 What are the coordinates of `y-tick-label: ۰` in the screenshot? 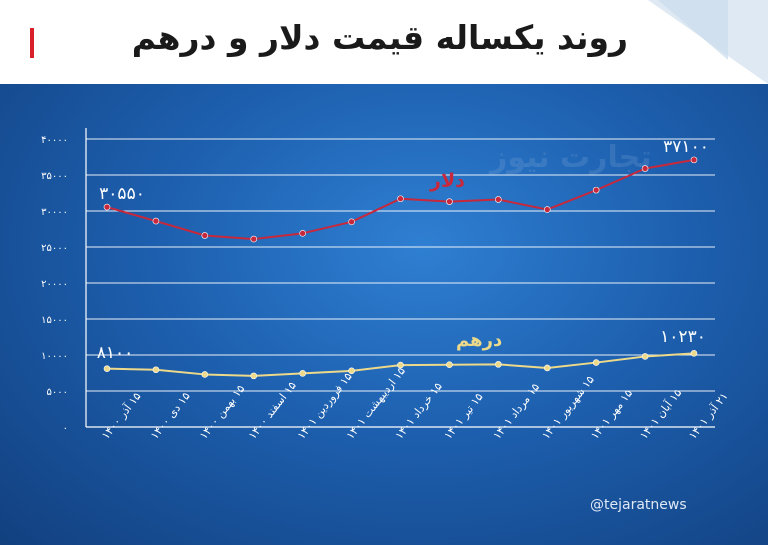 It's located at (65, 428).